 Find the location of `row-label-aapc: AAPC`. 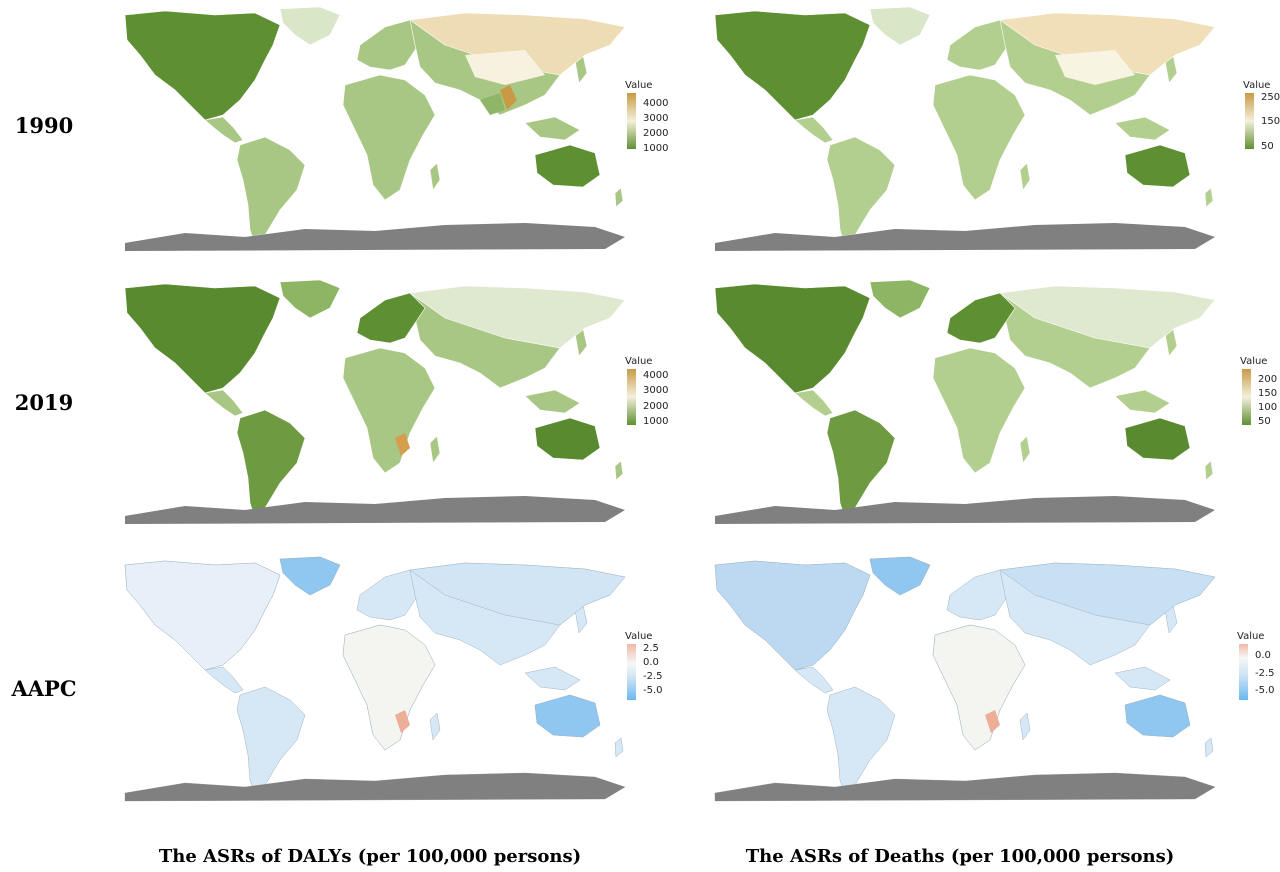

row-label-aapc: AAPC is located at coordinates (44, 688).